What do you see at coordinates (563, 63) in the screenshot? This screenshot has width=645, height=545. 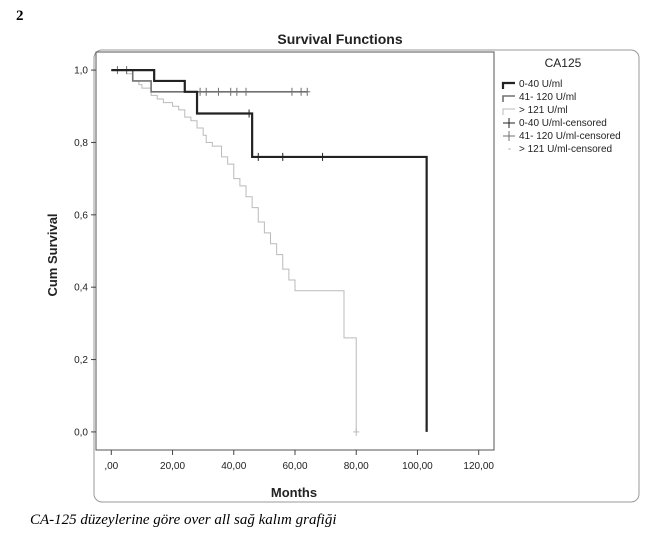 I see `legend-title: CA125` at bounding box center [563, 63].